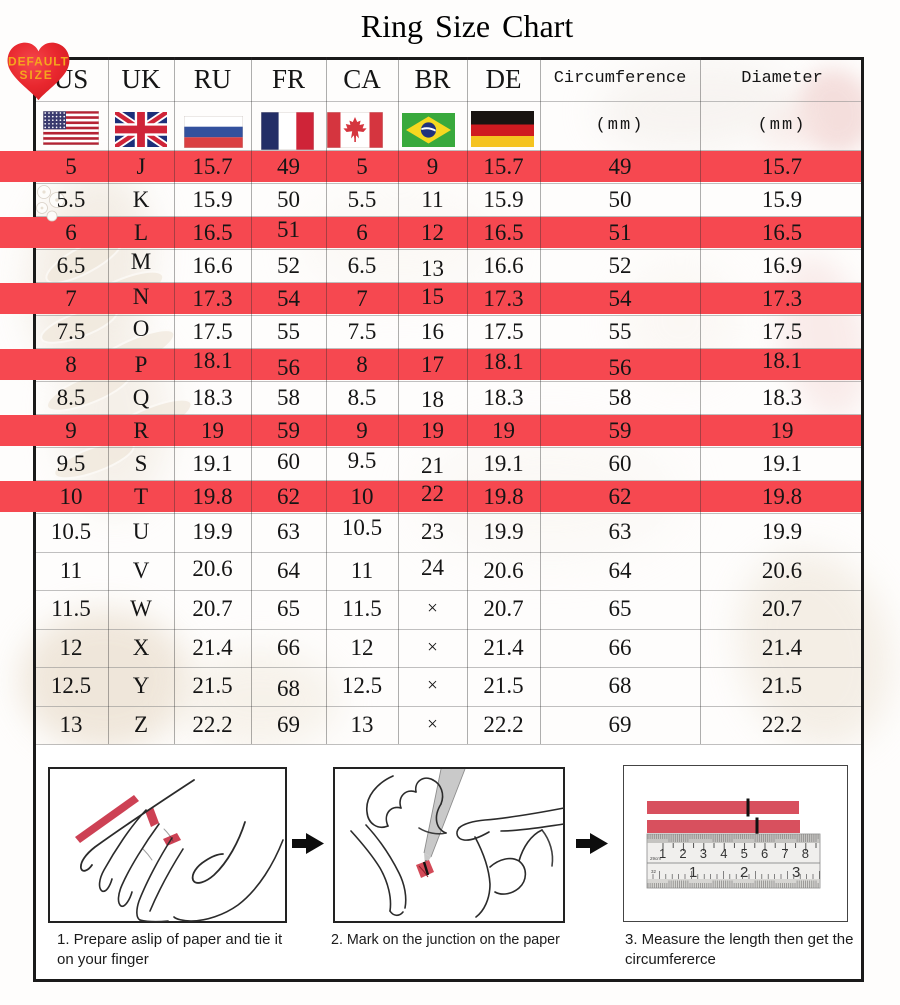  What do you see at coordinates (764, 853) in the screenshot?
I see `svg-text: 6` at bounding box center [764, 853].